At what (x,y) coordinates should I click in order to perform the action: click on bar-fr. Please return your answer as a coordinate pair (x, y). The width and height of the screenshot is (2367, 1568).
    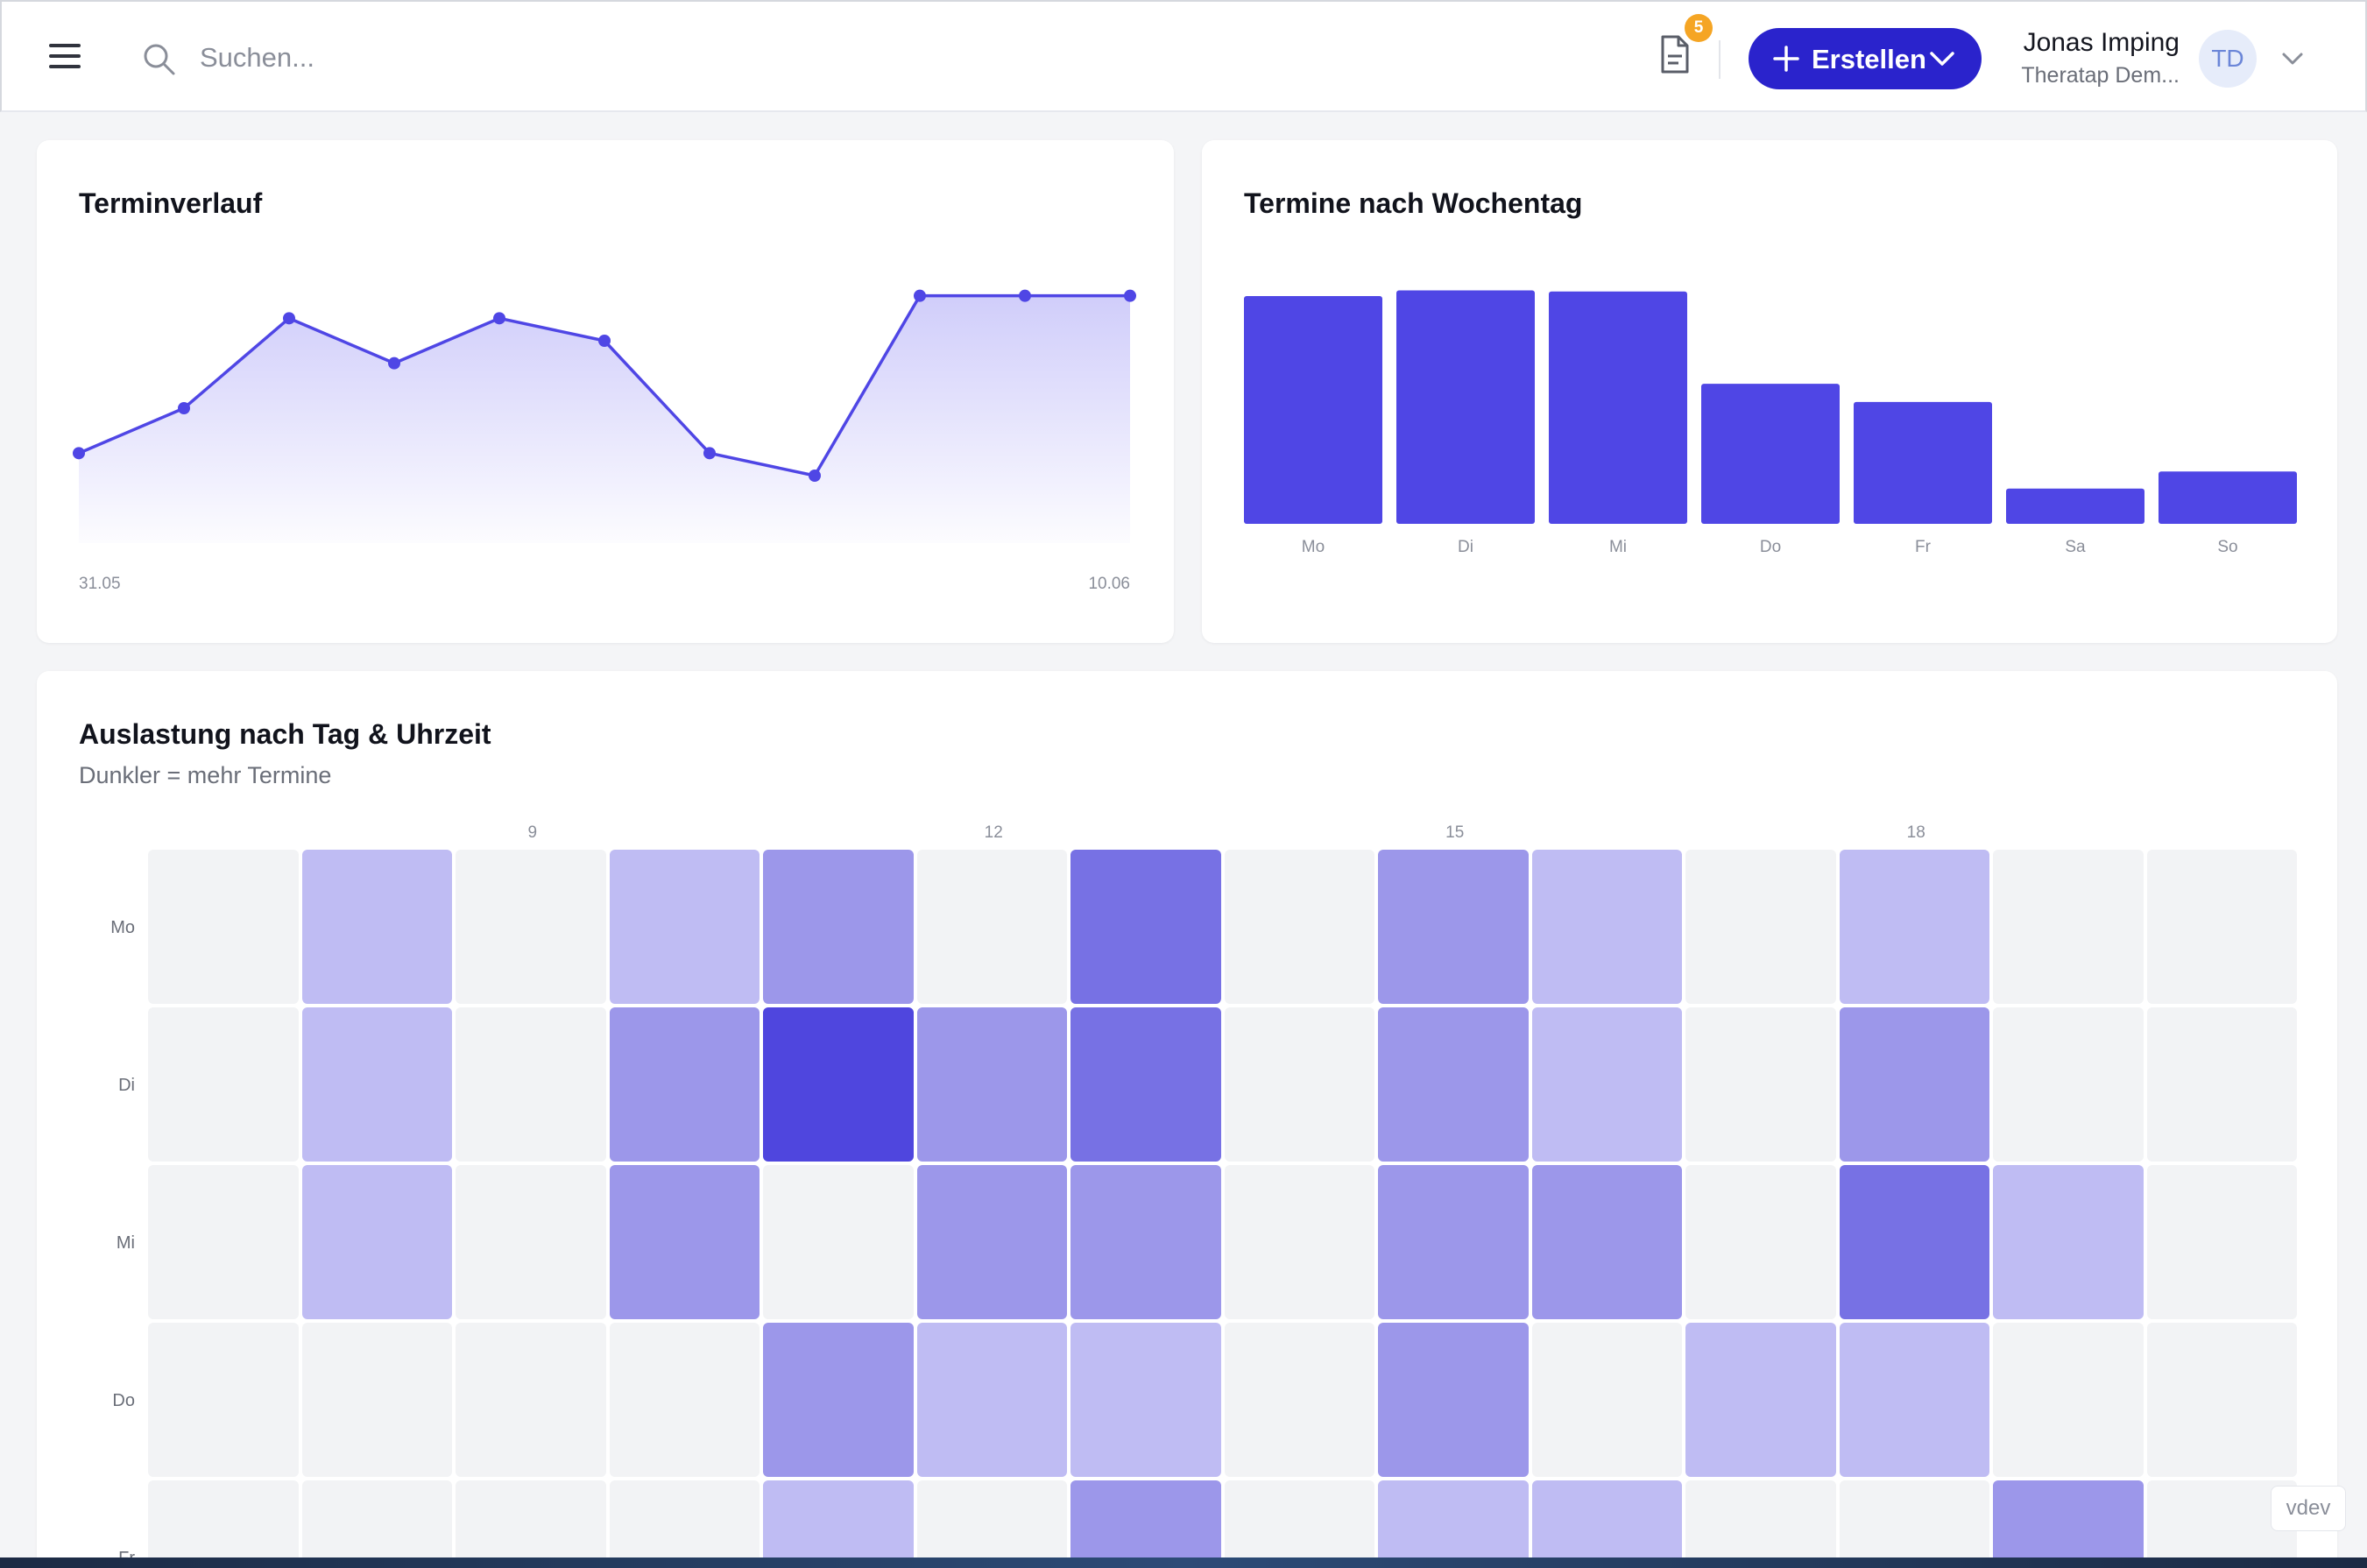
    Looking at the image, I should click on (1923, 462).